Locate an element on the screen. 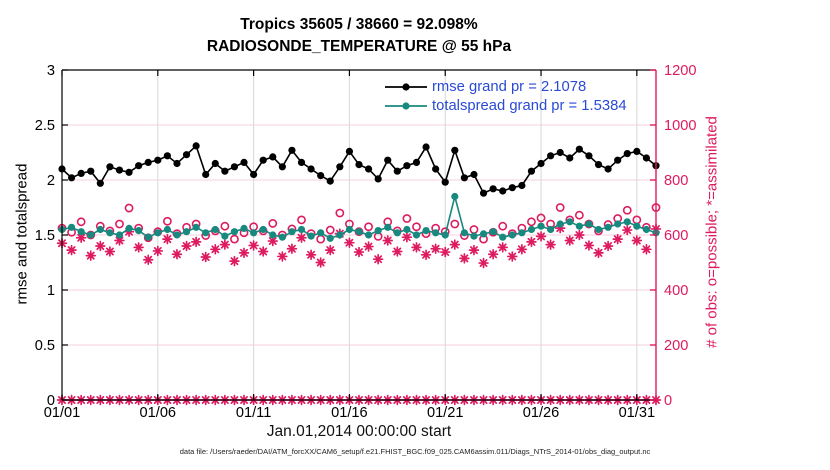 The width and height of the screenshot is (830, 470). legend-label-totalspread: totalspread grand pr = 1.5384 is located at coordinates (529, 105).